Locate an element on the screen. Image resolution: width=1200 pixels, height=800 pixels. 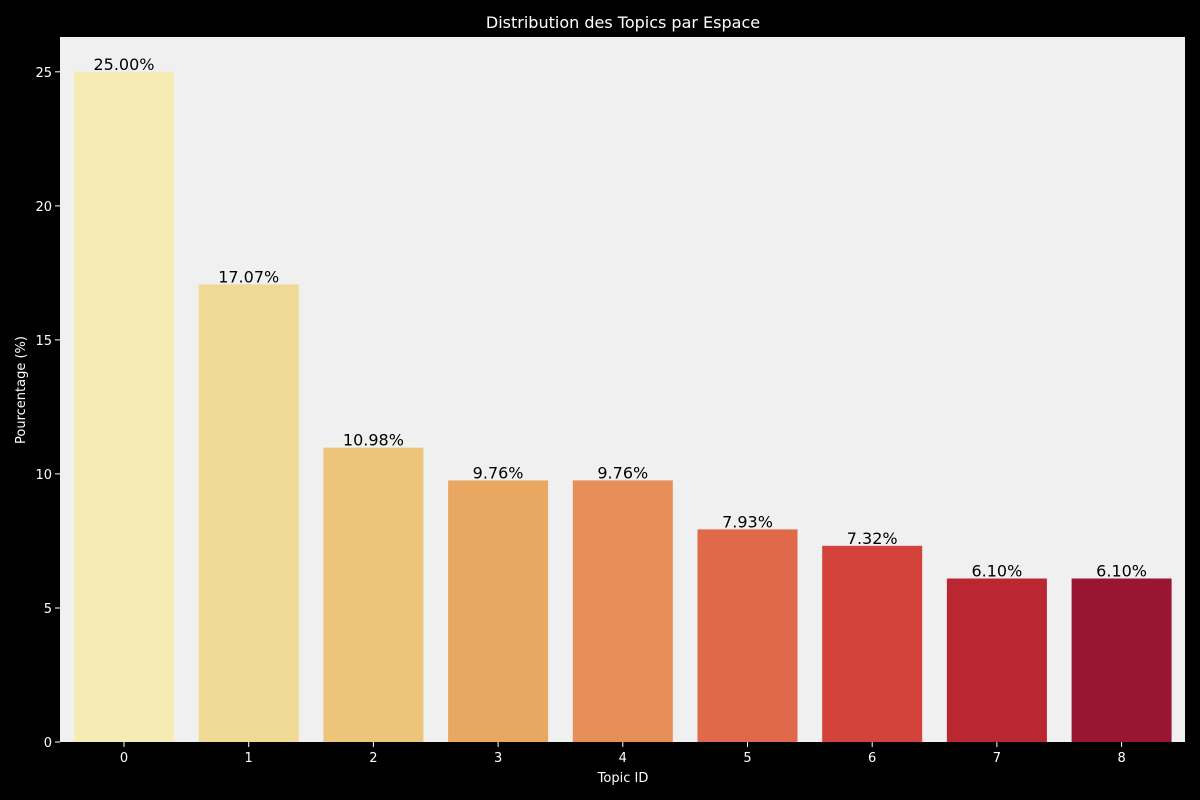
x-tick-label: 2 is located at coordinates (373, 758).